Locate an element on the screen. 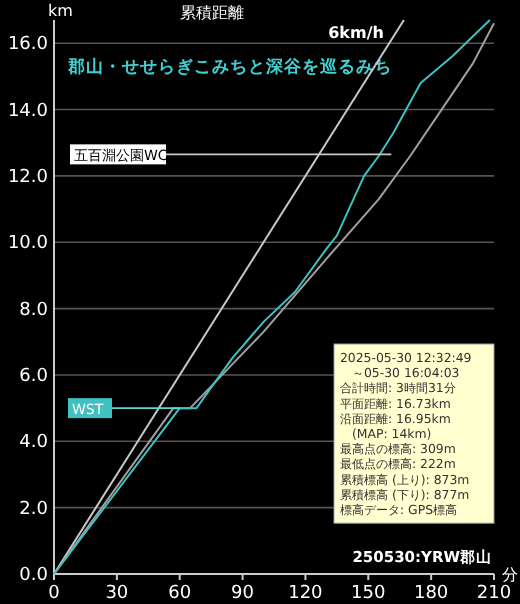  x-tick-label: 60 is located at coordinates (180, 594).